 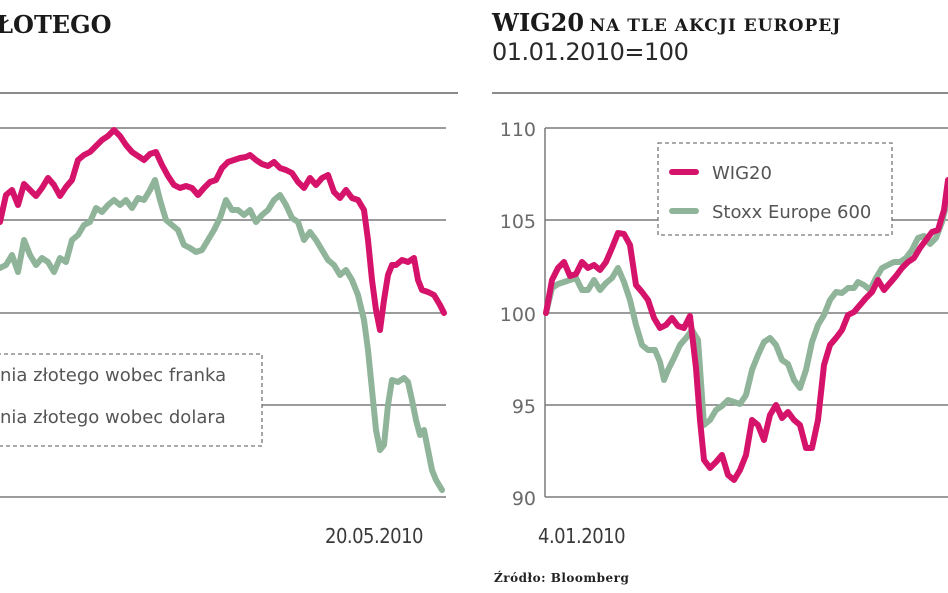 I want to click on left-legend-label-frank: nia złotego wobec franka, so click(x=113, y=375).